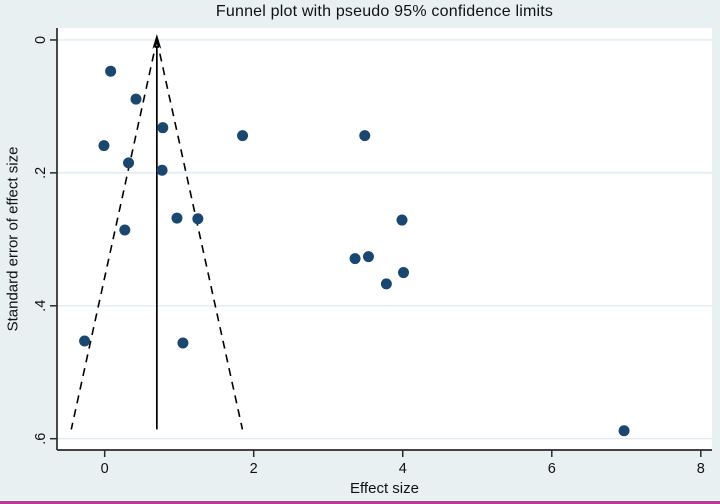 Image resolution: width=720 pixels, height=504 pixels. I want to click on x-tick-label: 2, so click(254, 469).